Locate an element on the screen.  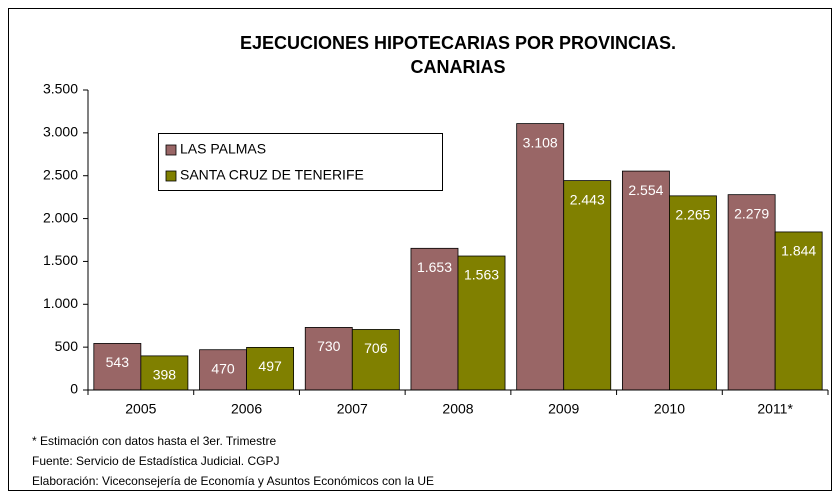
chart-title: CANARIAS is located at coordinates (457, 67).